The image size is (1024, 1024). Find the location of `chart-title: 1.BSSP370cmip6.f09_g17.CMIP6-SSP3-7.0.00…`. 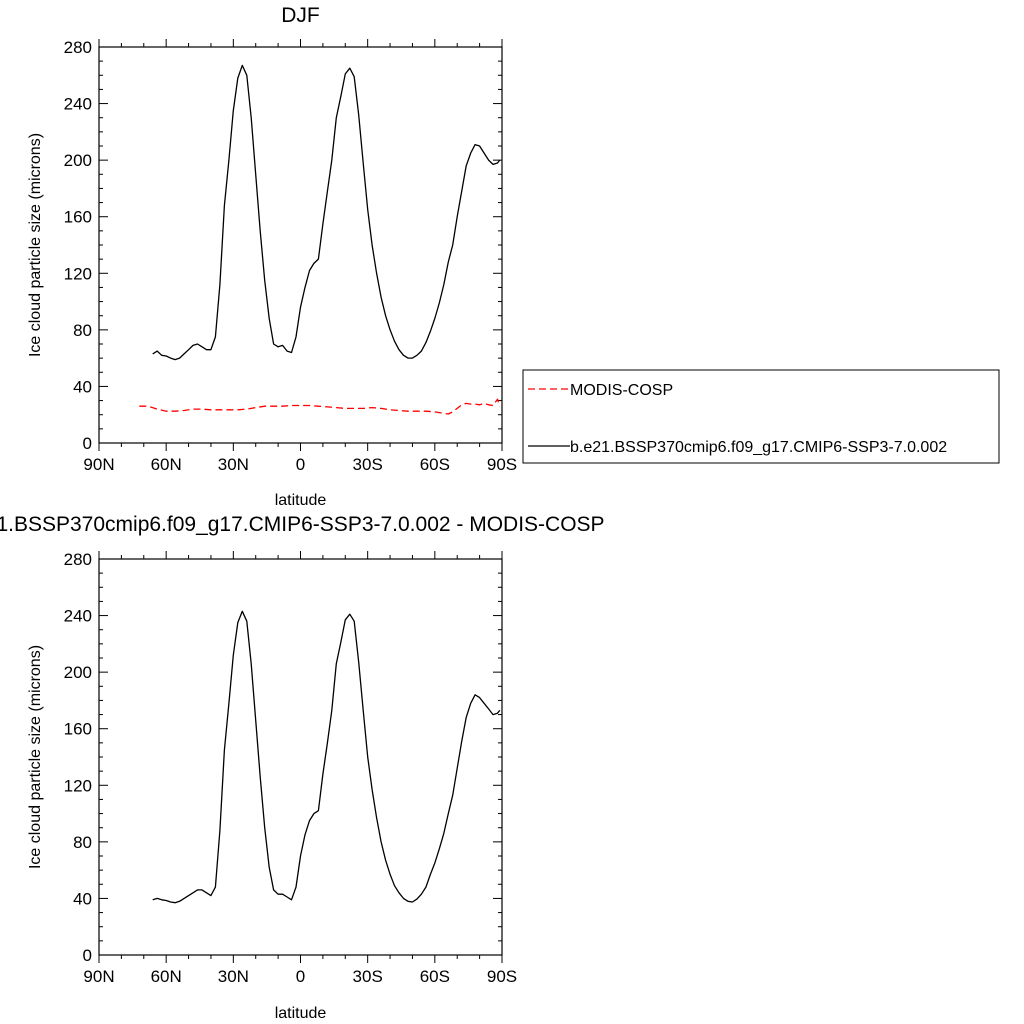

chart-title: 1.BSSP370cmip6.f09_g17.CMIP6-SSP3-7.0.00… is located at coordinates (302, 524).